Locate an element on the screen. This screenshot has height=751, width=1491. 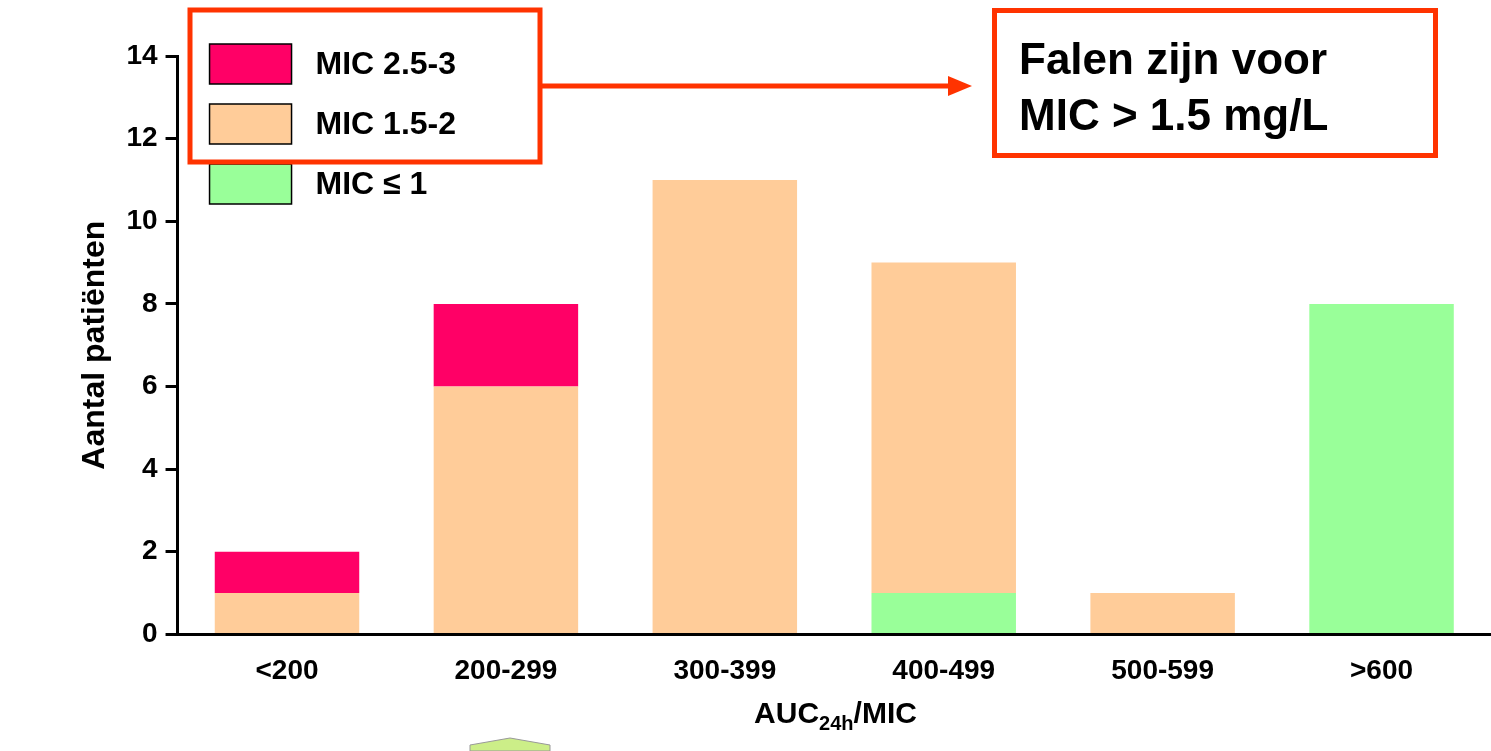
annotation: Falen zijn voor MIC > 1.5 mg/L is located at coordinates (1215, 83).